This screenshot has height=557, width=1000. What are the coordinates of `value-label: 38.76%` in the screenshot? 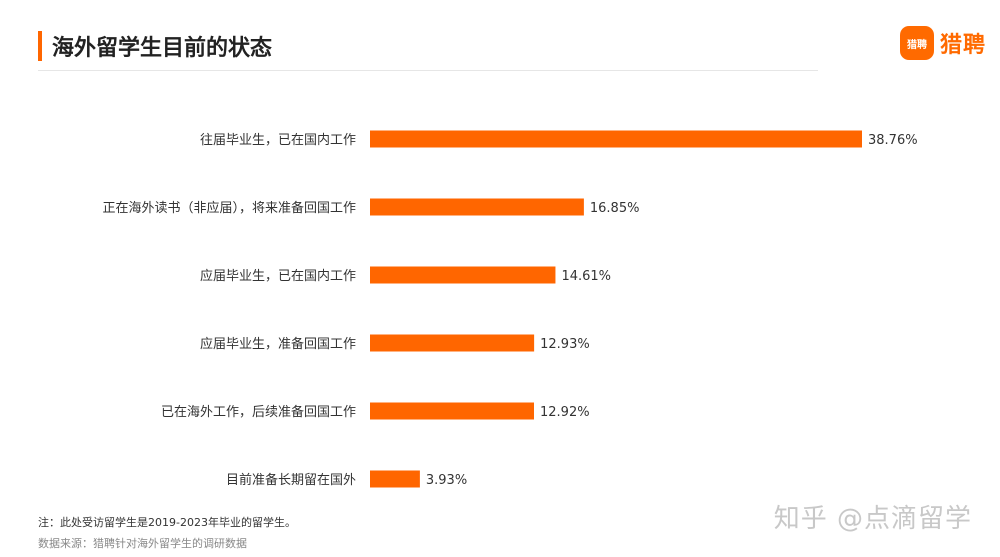 It's located at (893, 140).